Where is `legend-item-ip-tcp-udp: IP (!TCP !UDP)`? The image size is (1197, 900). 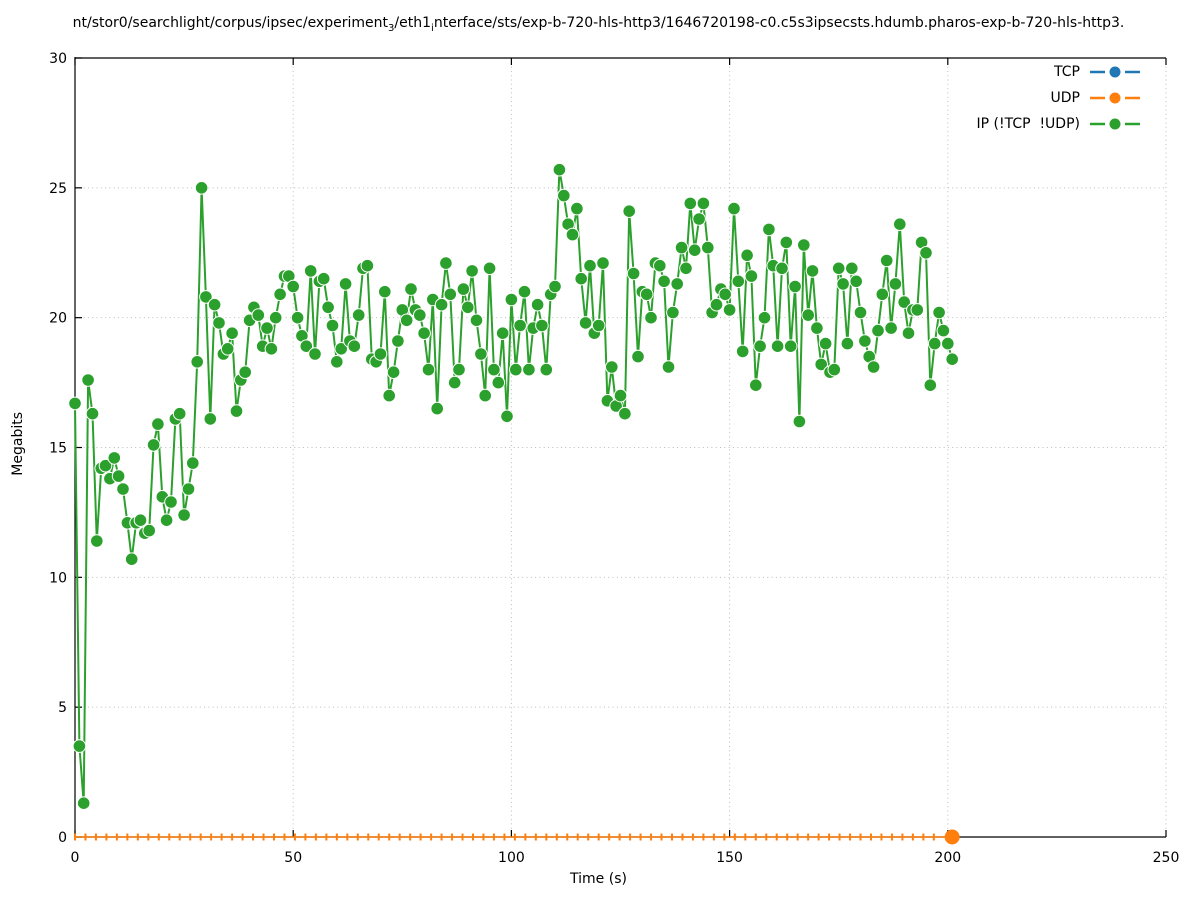
legend-item-ip-tcp-udp: IP (!TCP !UDP) is located at coordinates (1058, 124).